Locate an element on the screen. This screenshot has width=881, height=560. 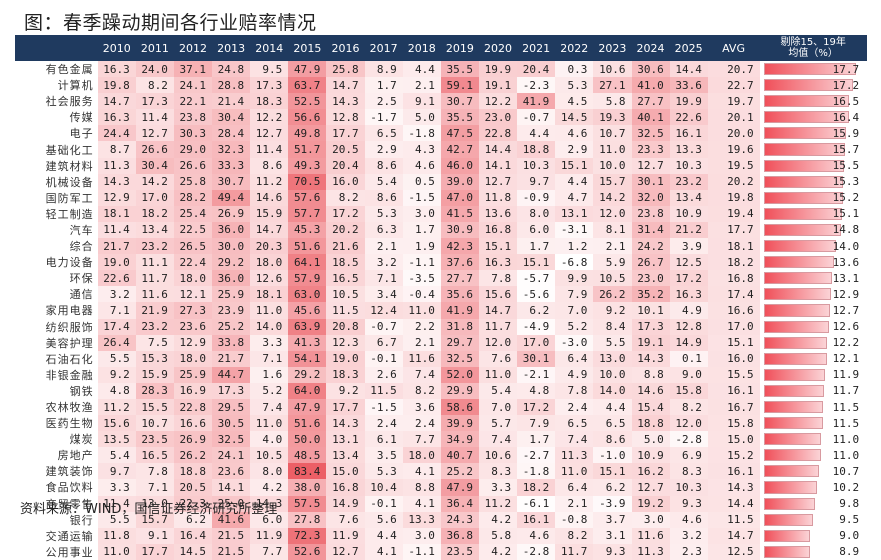
data-cell: 15.3 is located at coordinates (154, 358).